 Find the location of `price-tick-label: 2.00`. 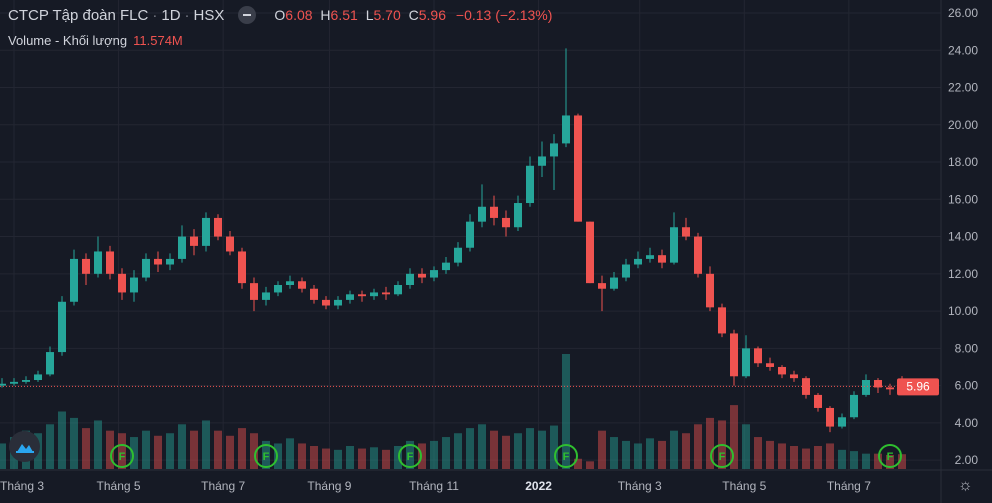

price-tick-label: 2.00 is located at coordinates (967, 460).